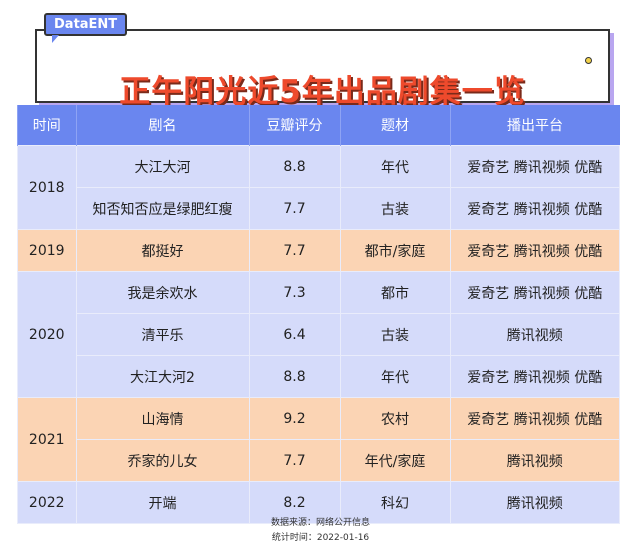 Image resolution: width=641 pixels, height=556 pixels. I want to click on table-row: 清平乐 6.4 古装 腾讯视频, so click(319, 334).